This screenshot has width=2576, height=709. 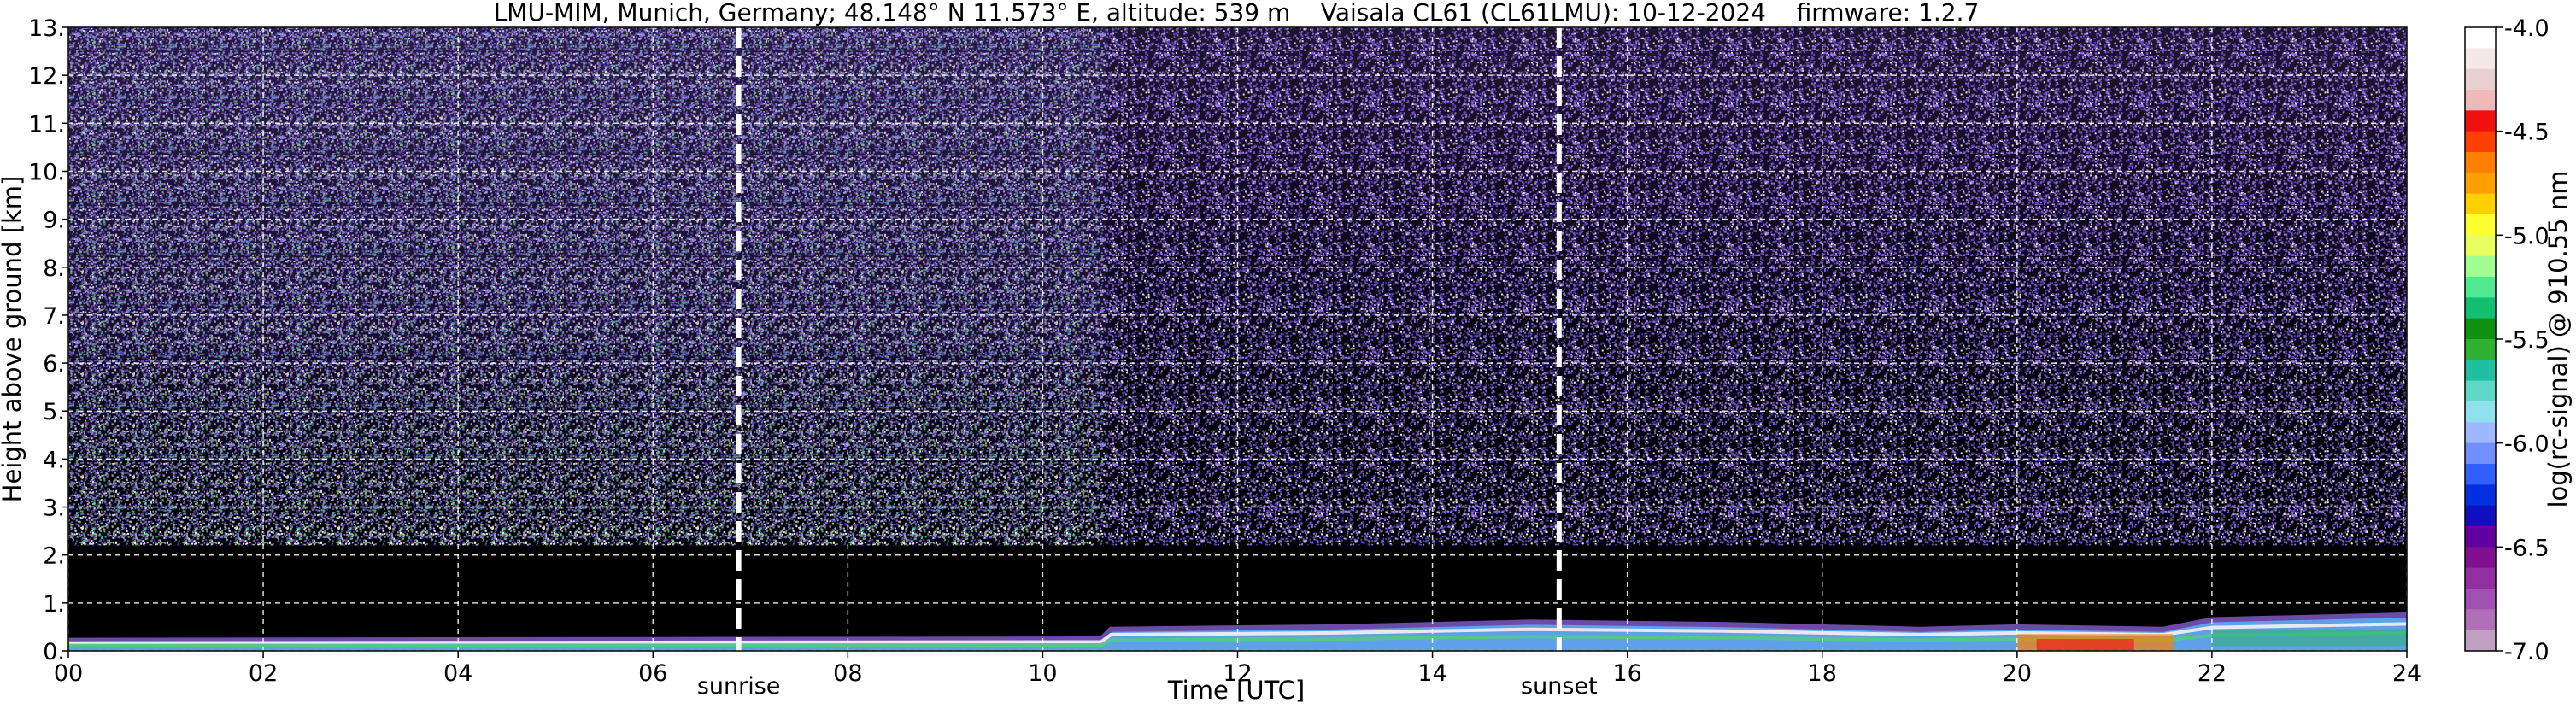 What do you see at coordinates (847, 673) in the screenshot?
I see `x-tick-label: 08` at bounding box center [847, 673].